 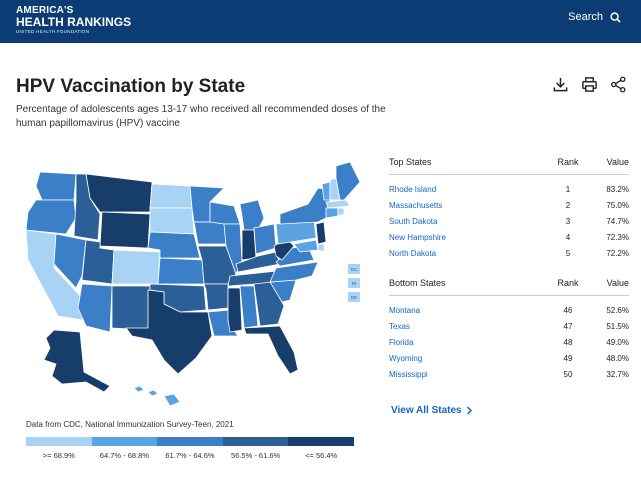 What do you see at coordinates (405, 310) in the screenshot?
I see `state-link: Montana` at bounding box center [405, 310].